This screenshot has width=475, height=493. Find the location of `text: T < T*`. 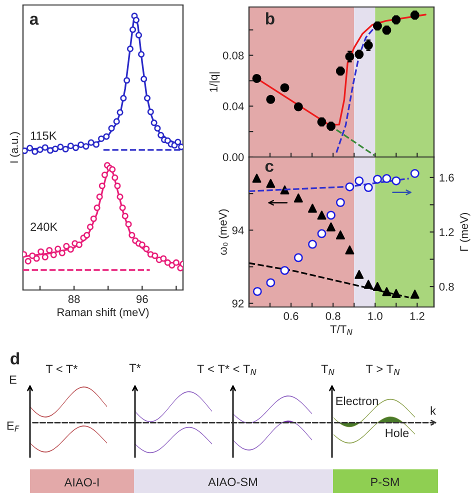

text: T < T* is located at coordinates (62, 369).